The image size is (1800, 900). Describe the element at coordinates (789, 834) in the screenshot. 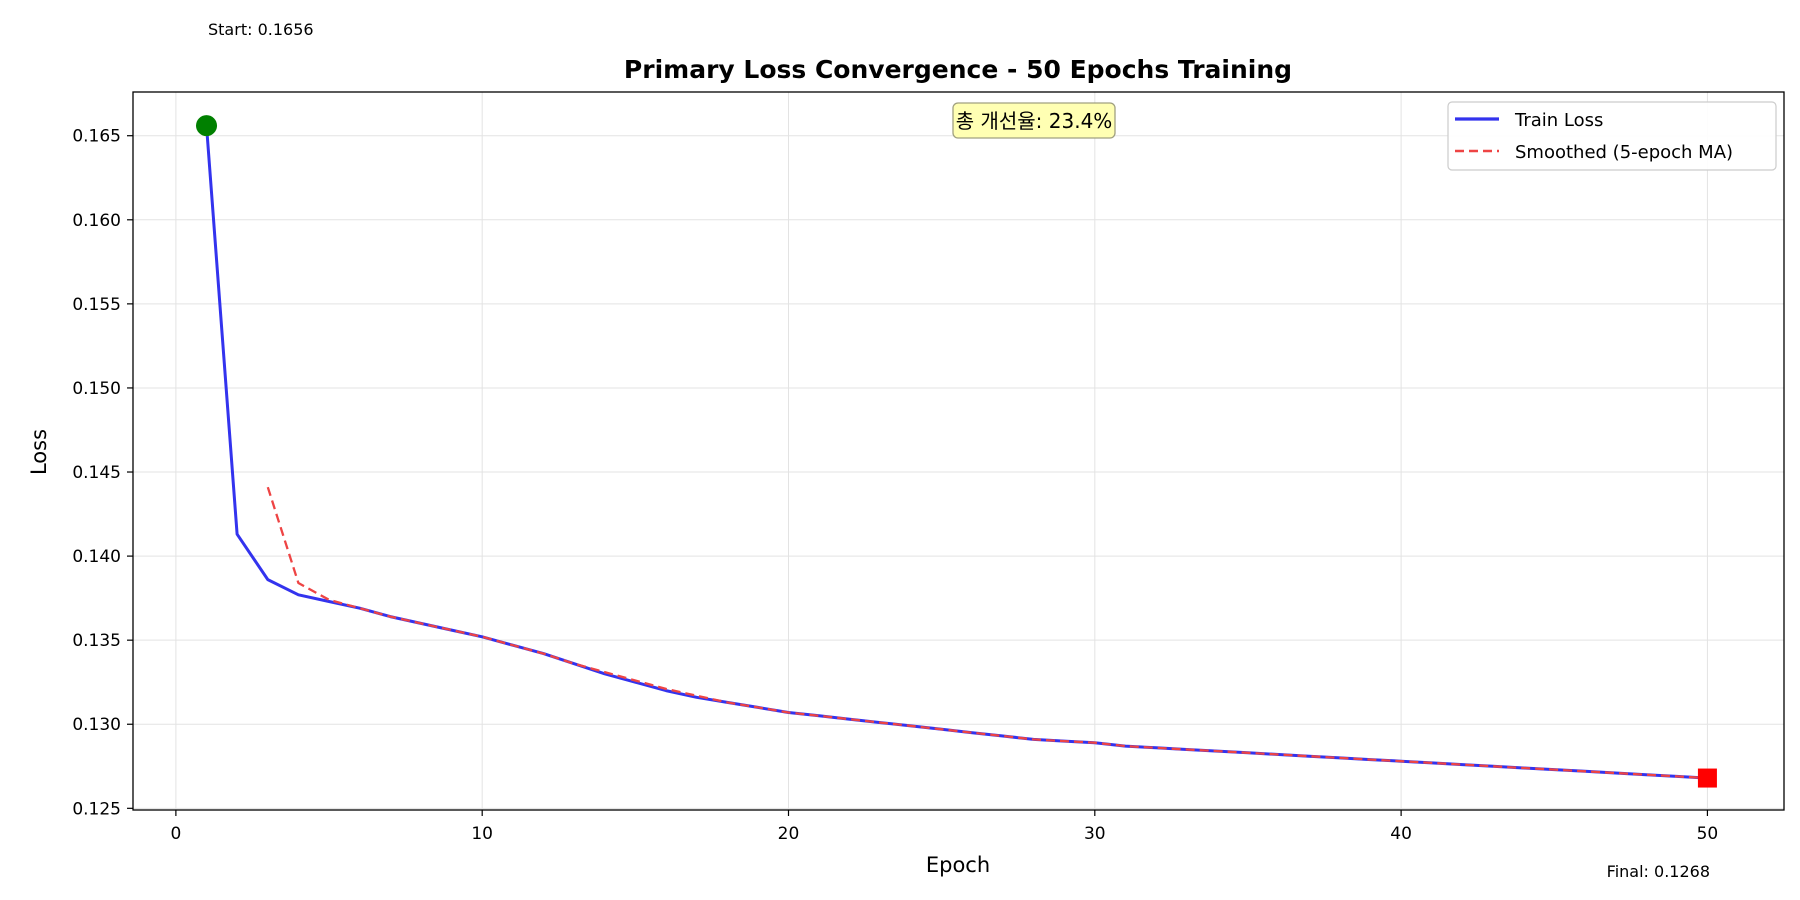

I see `x-tick-label: 20` at that location.